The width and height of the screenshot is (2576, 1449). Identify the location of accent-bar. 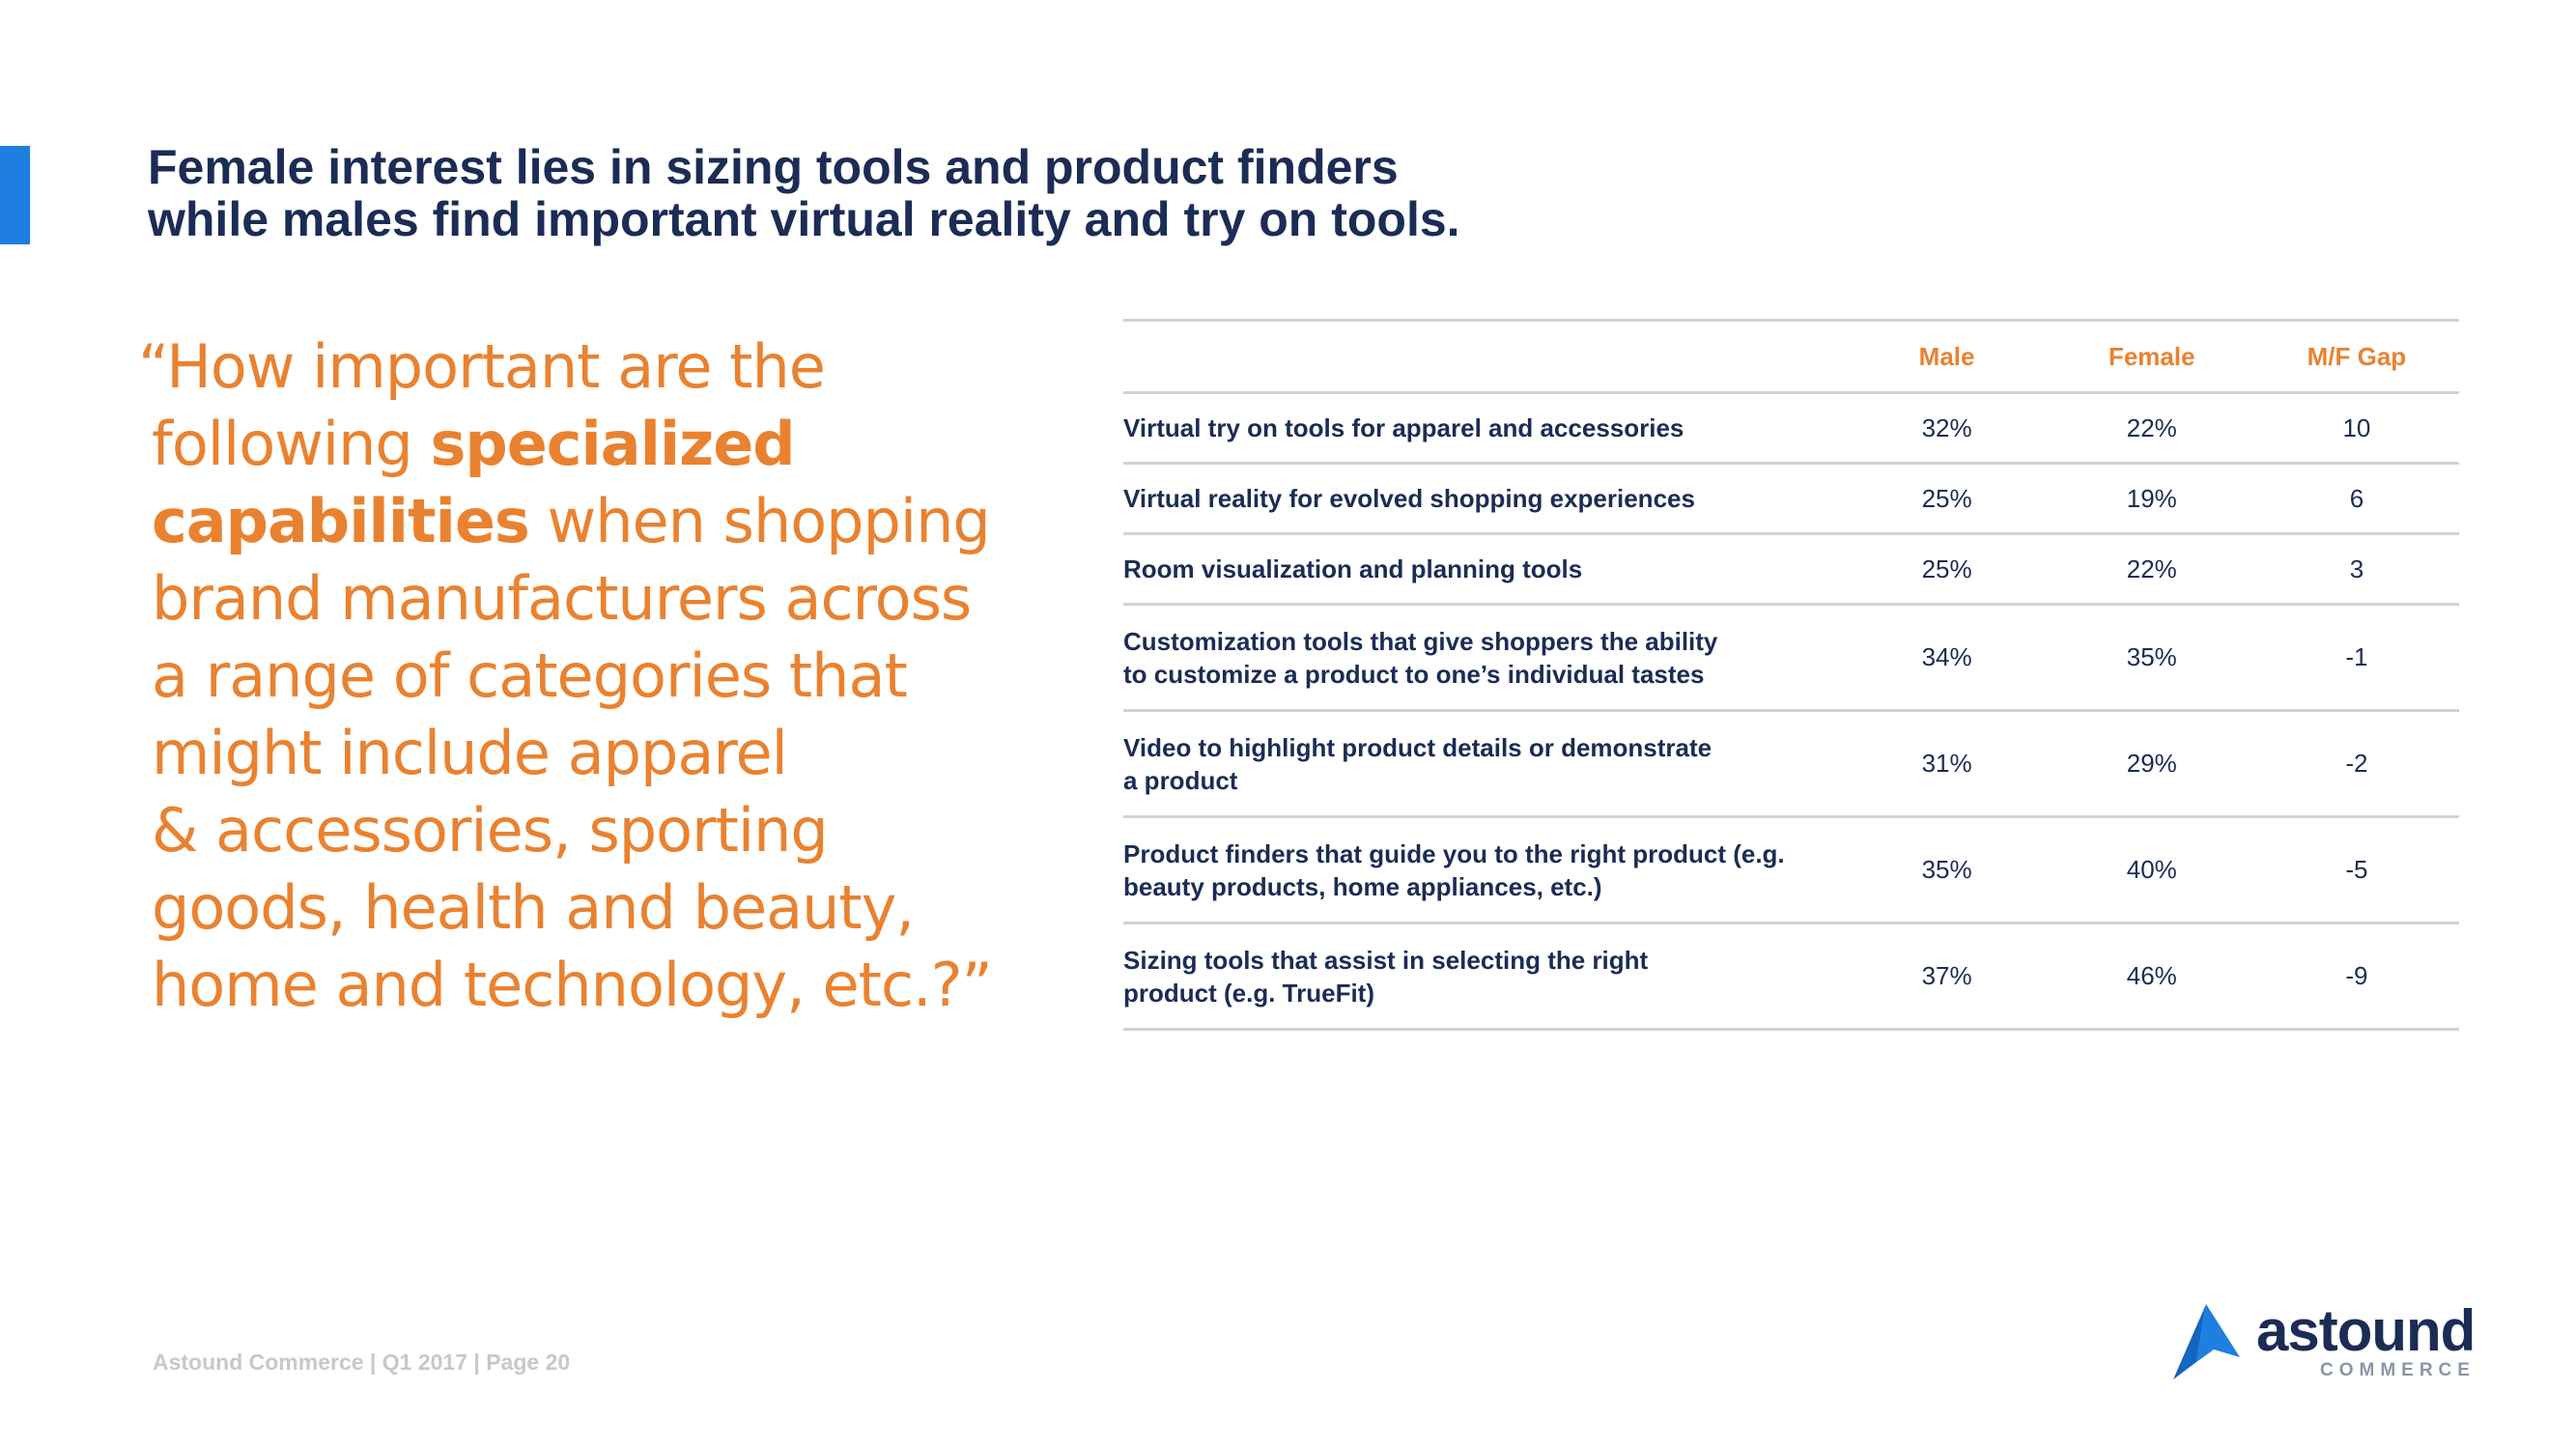
(15, 195).